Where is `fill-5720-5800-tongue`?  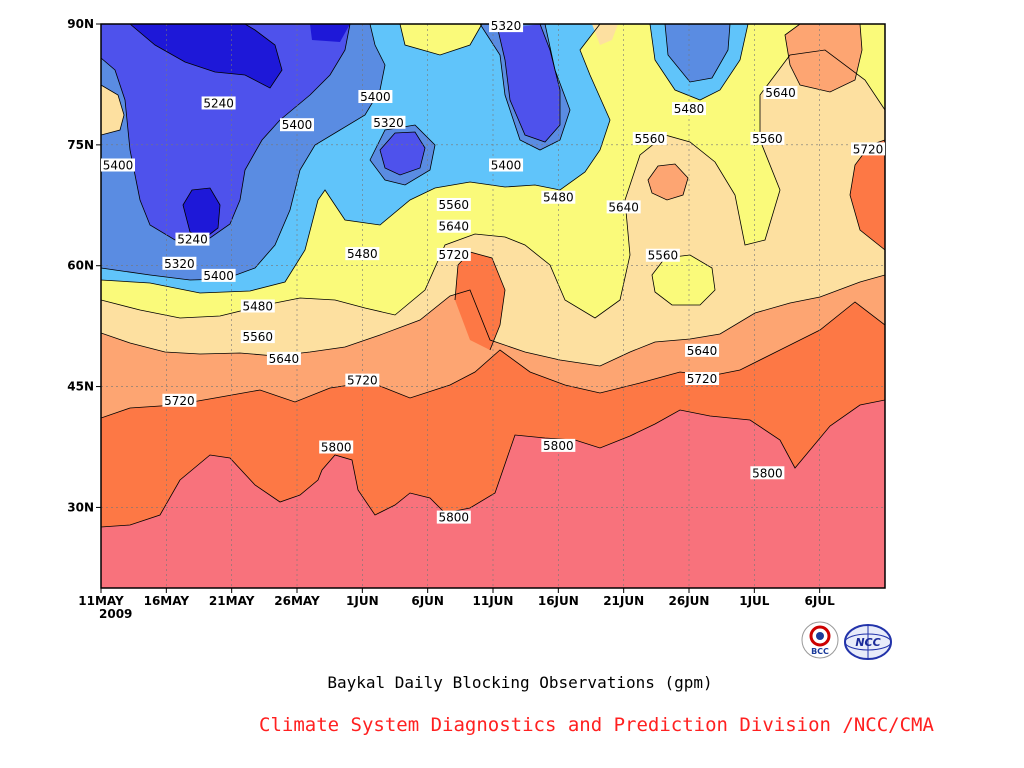 fill-5720-5800-tongue is located at coordinates (480, 301).